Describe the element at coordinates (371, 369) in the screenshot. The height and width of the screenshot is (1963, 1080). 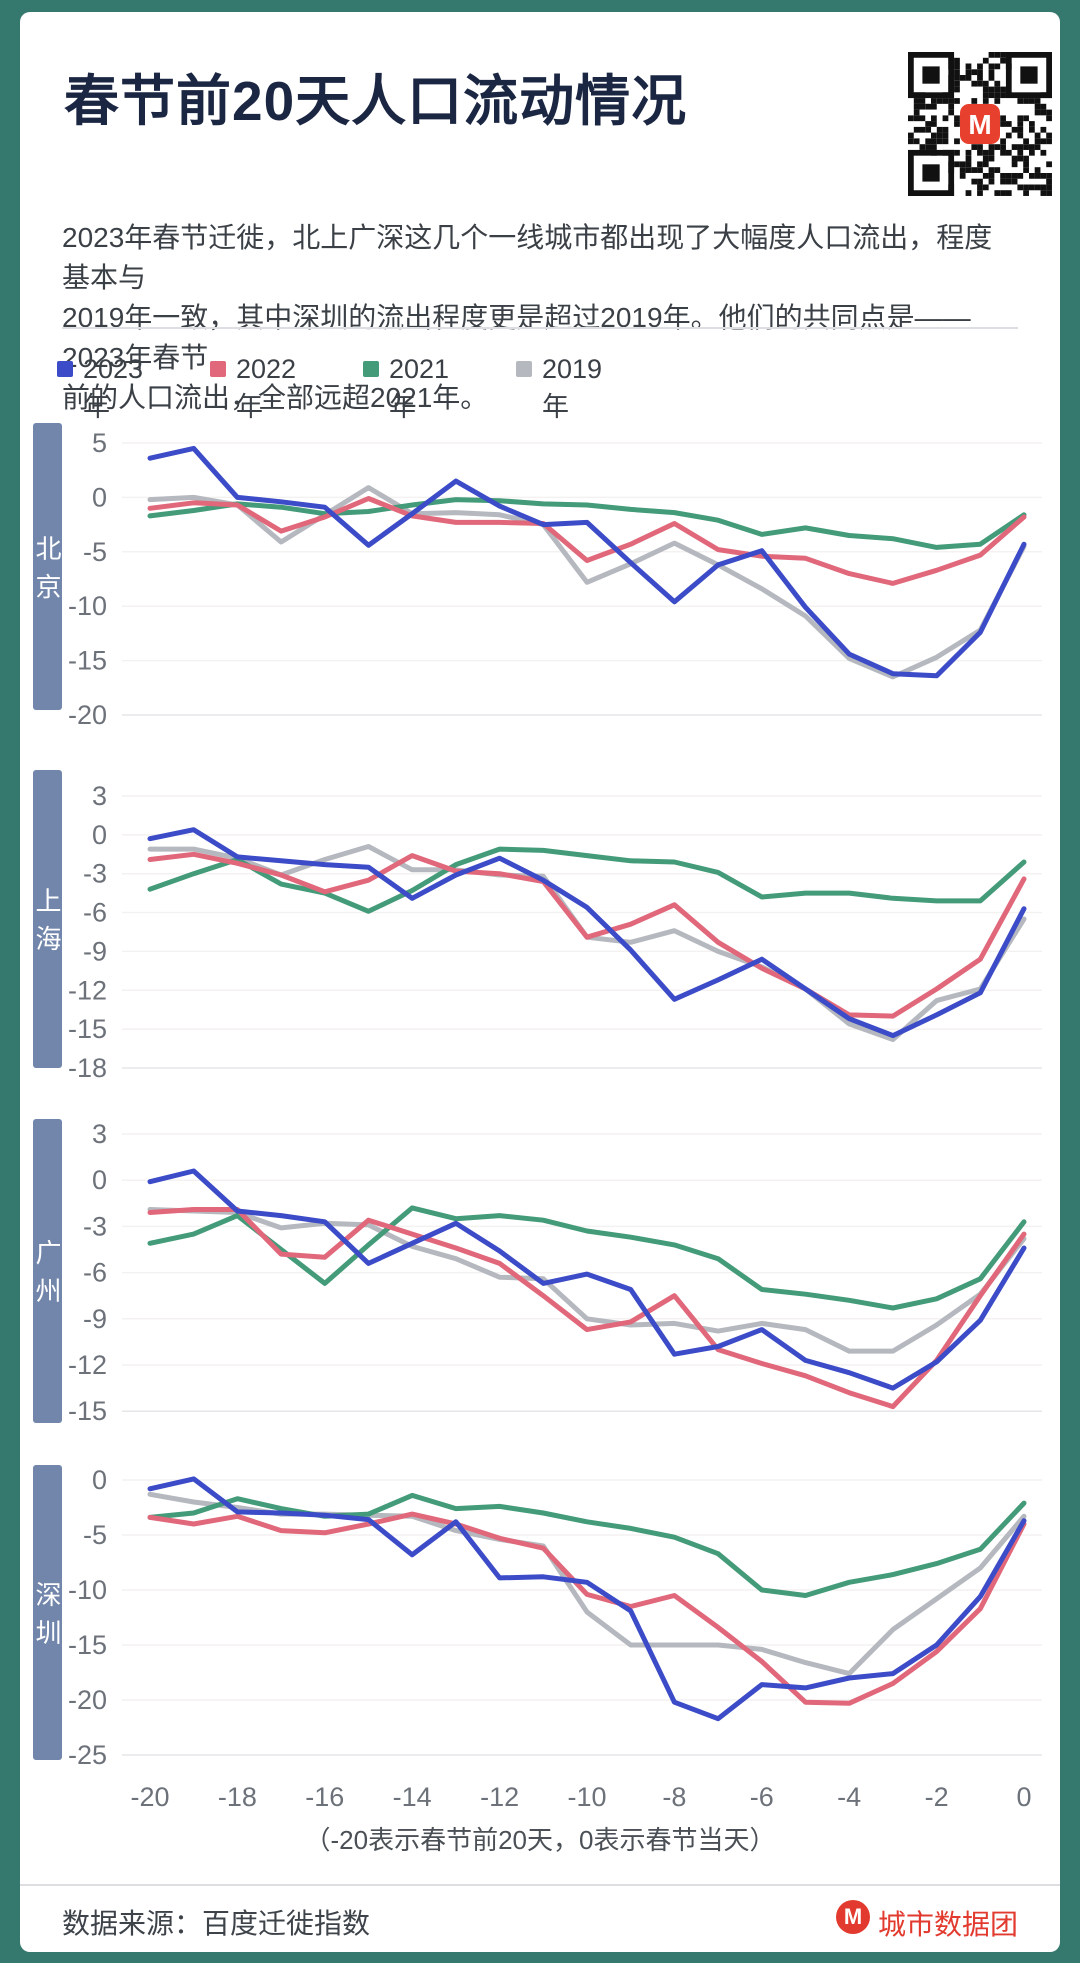
I see `legend-swatch-2021-icon` at that location.